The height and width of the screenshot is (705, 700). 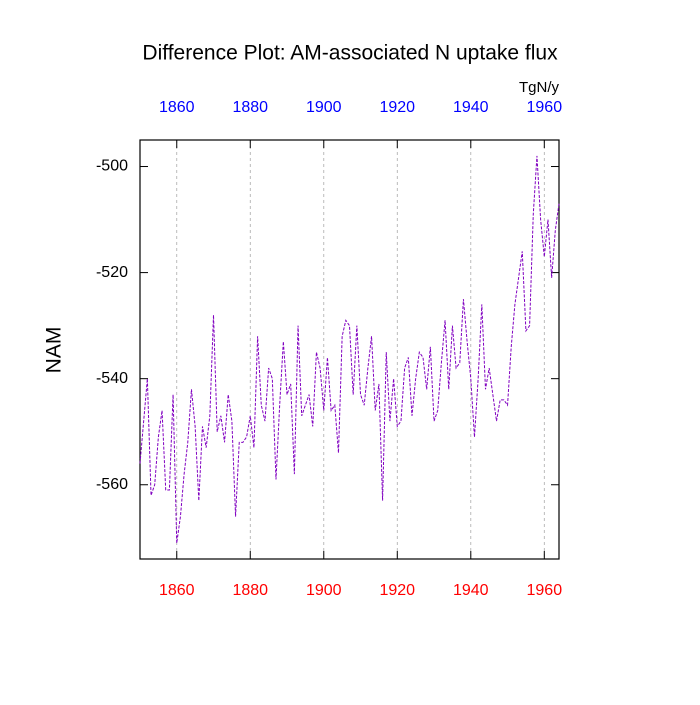 What do you see at coordinates (250, 107) in the screenshot?
I see `x-top-tick-label: 1880` at bounding box center [250, 107].